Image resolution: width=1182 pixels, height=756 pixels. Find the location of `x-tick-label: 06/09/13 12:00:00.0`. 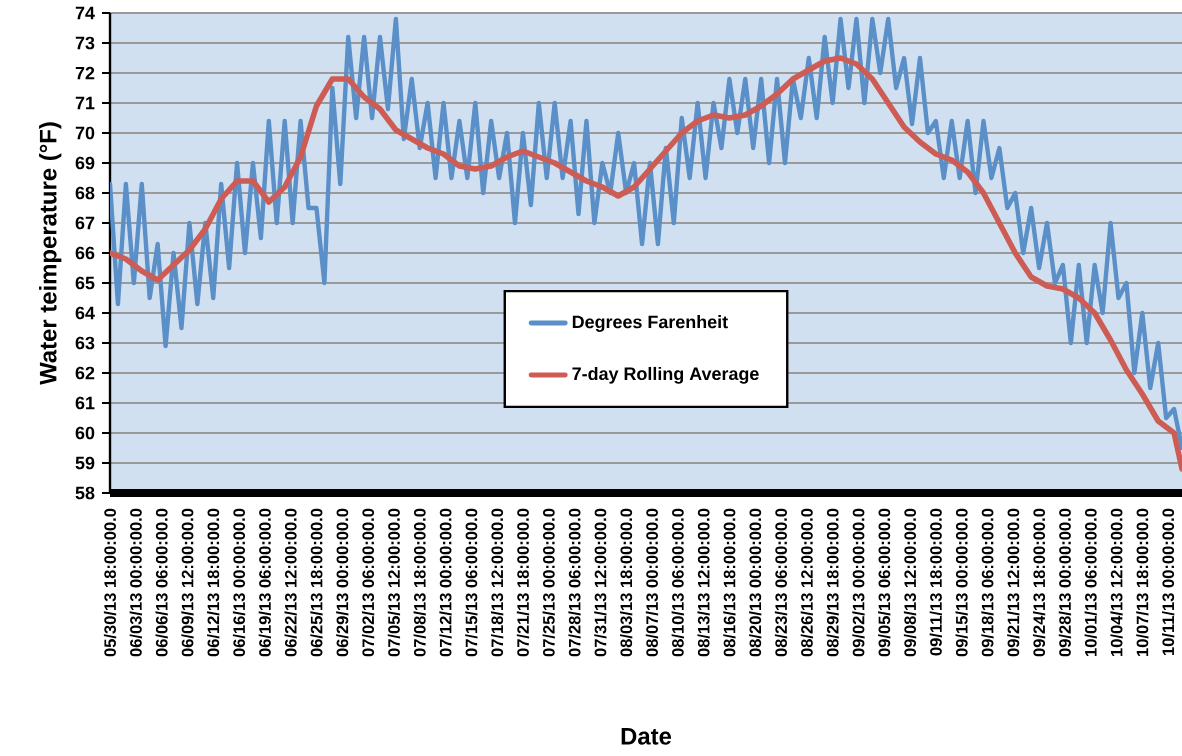

x-tick-label: 06/09/13 12:00:00.0 is located at coordinates (187, 582).